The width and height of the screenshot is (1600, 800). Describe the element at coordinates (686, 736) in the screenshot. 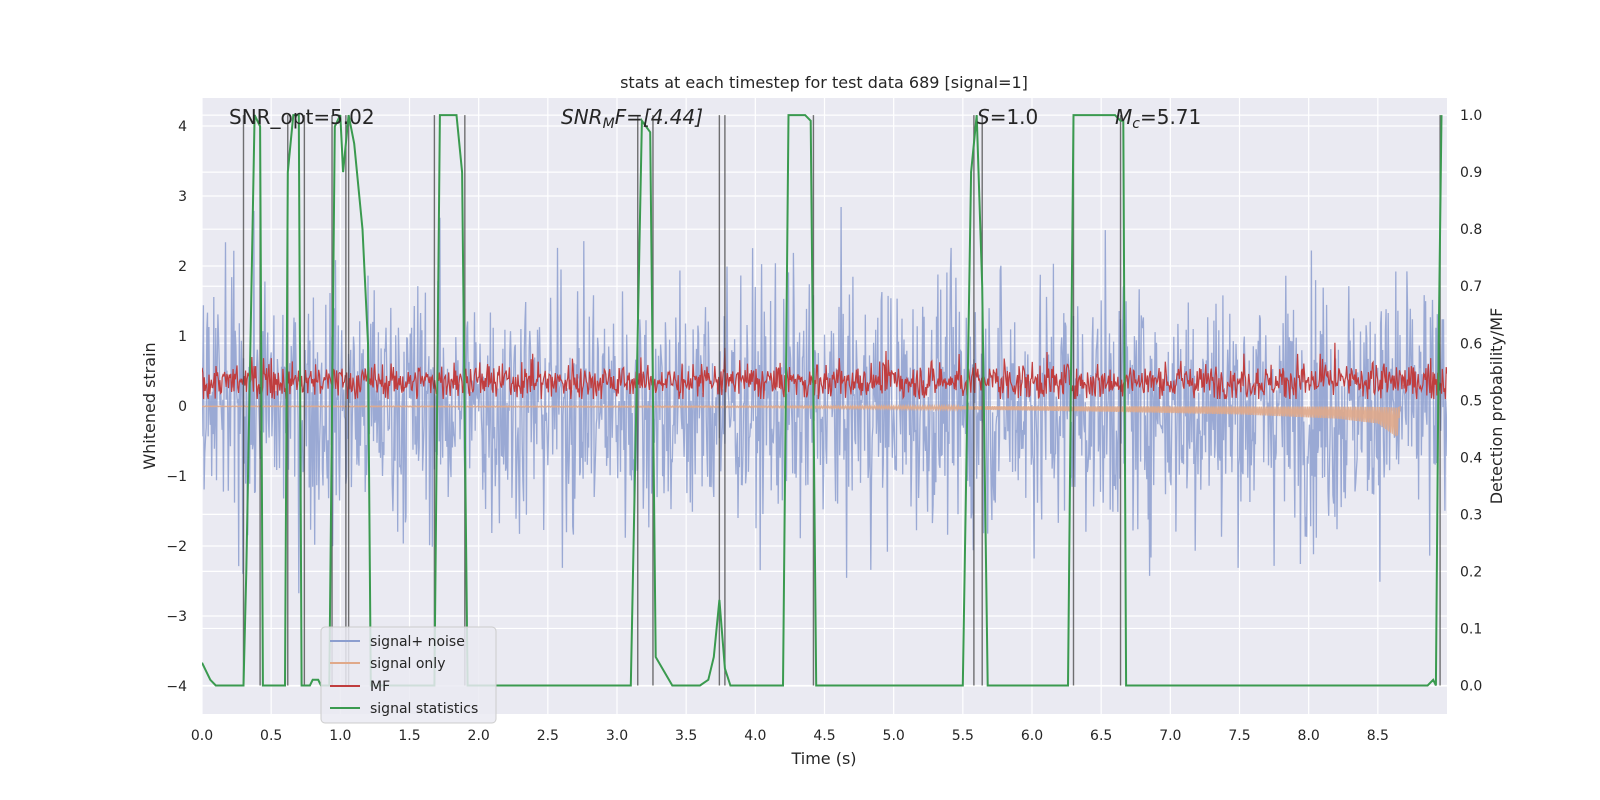

I see `x-tick-label: 3.5` at that location.